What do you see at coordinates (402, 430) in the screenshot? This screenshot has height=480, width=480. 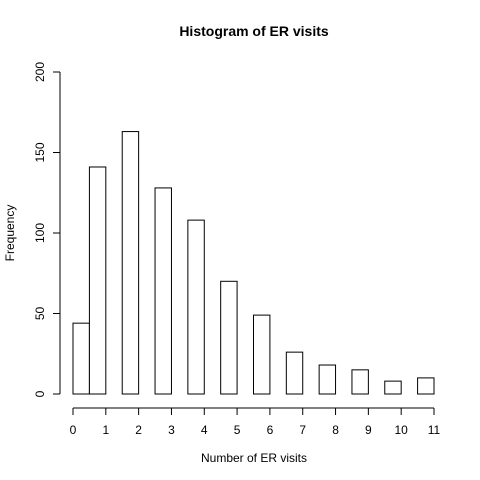 I see `x-tick-label: 10` at bounding box center [402, 430].